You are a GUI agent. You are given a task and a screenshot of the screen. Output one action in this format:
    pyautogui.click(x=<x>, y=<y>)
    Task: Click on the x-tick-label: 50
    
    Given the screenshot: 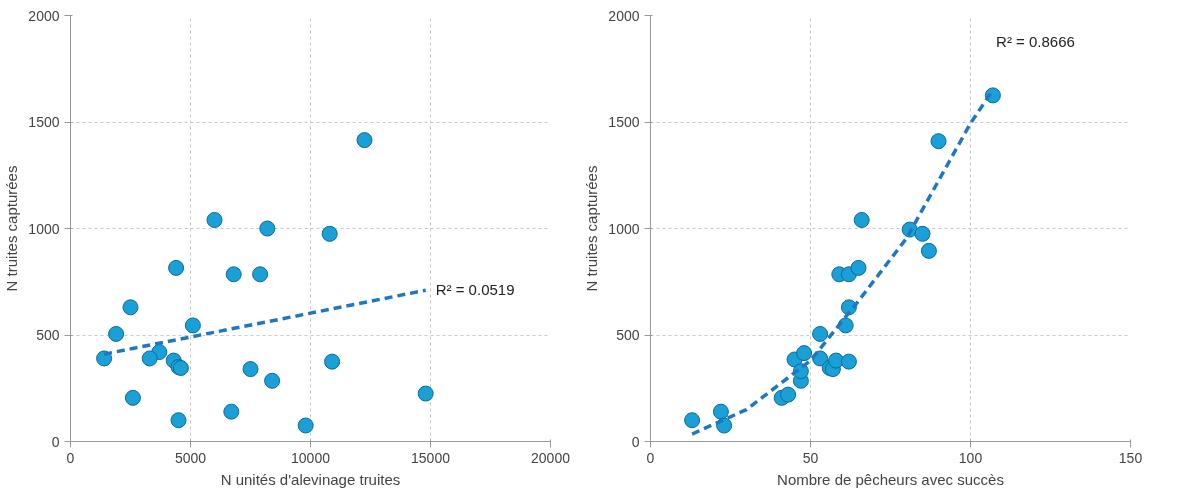 What is the action you would take?
    pyautogui.click(x=810, y=457)
    